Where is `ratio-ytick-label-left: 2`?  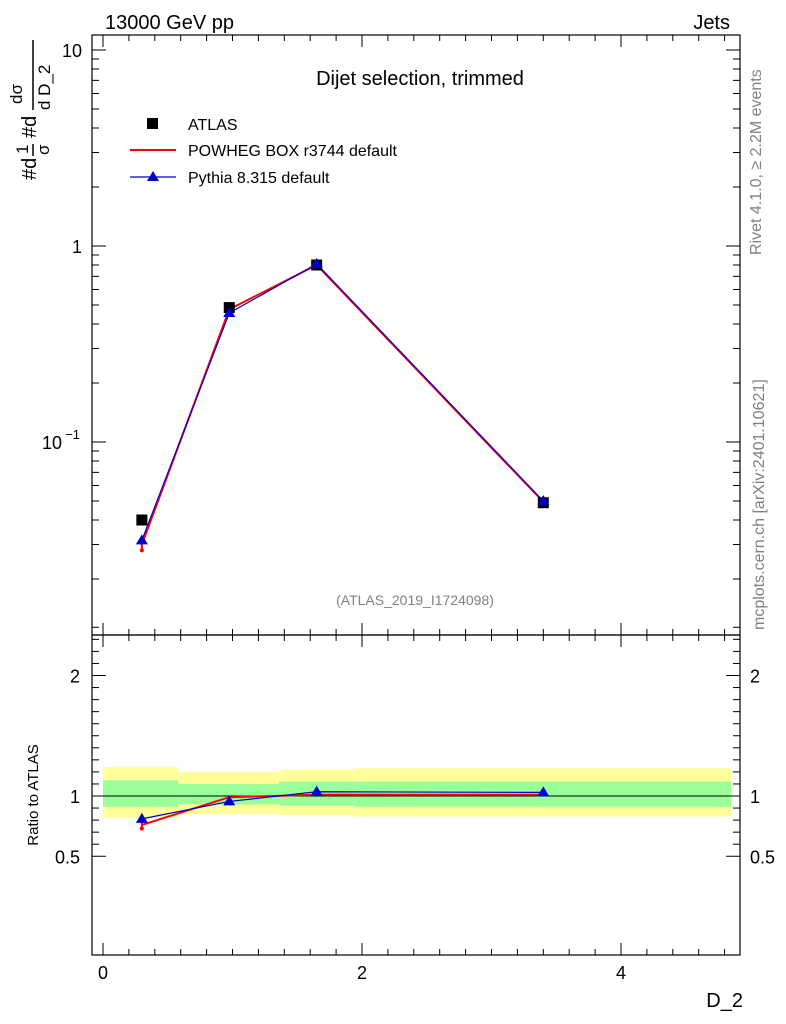 ratio-ytick-label-left: 2 is located at coordinates (75, 677).